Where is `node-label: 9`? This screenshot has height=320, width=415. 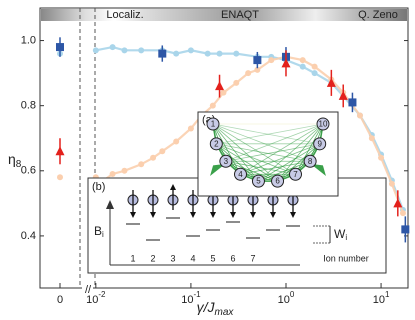 node-label: 9 is located at coordinates (319, 143).